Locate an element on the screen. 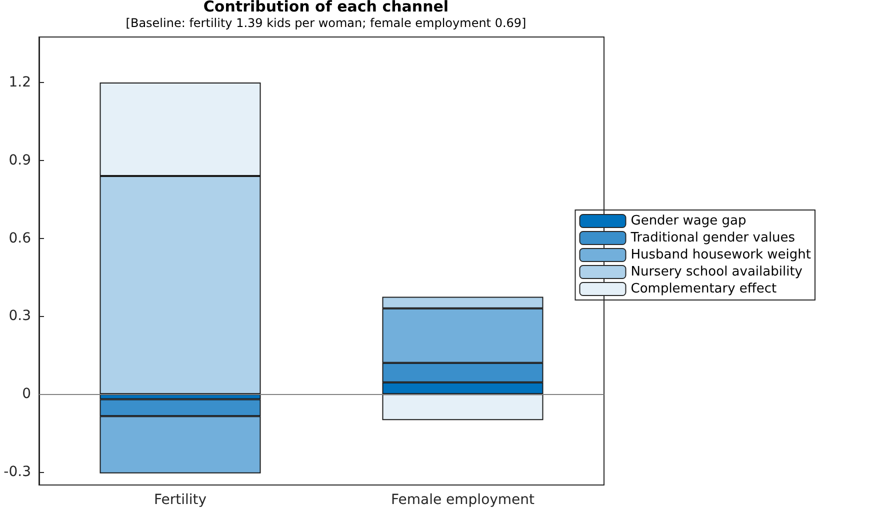  legend-label: Husband housework weight is located at coordinates (721, 255).